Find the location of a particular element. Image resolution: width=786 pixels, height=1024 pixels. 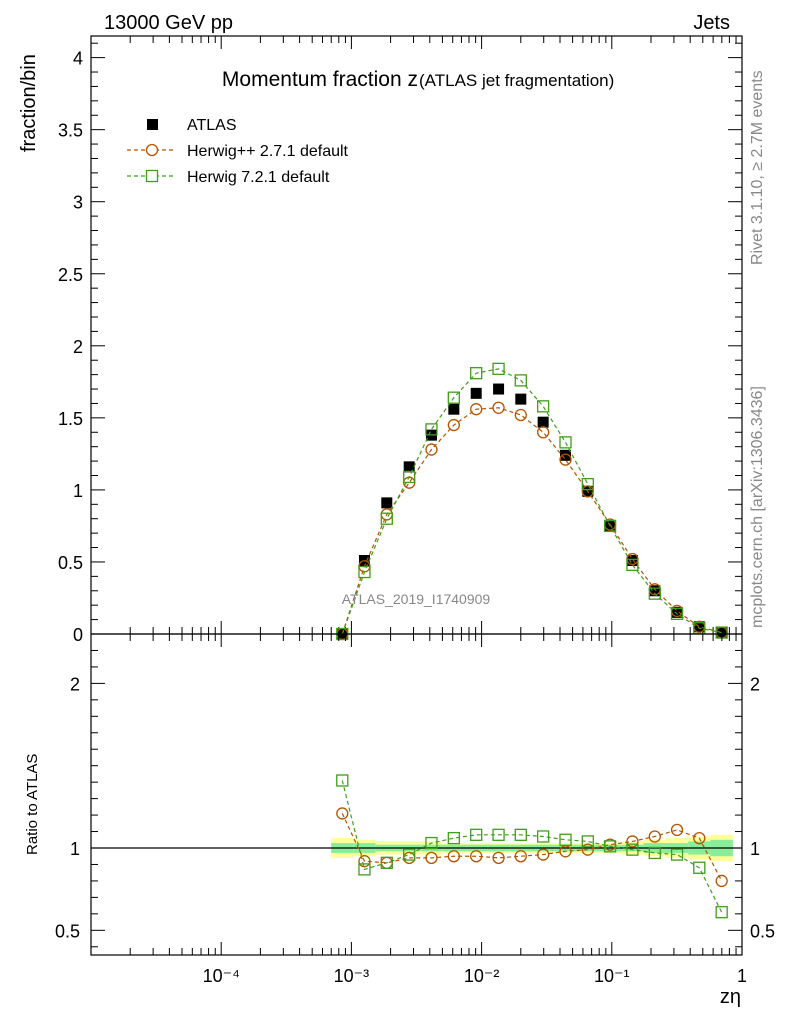

header-beam-label: 13000 GeV pp is located at coordinates (168, 23).